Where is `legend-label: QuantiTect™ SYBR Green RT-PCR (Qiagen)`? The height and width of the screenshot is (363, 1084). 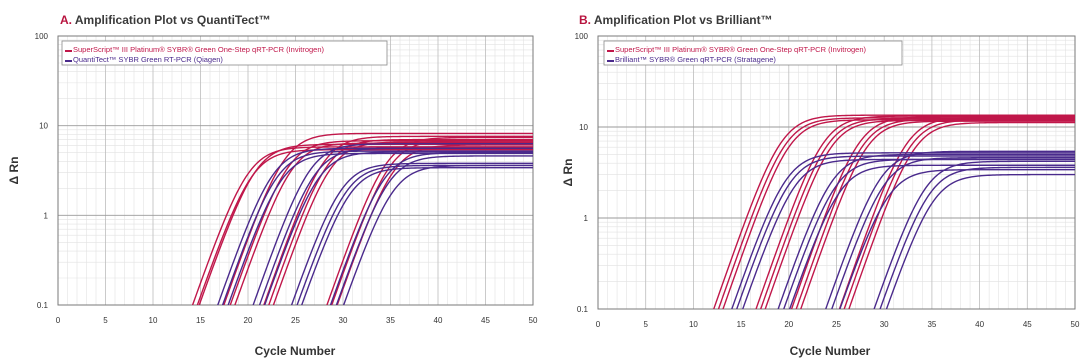 legend-label: QuantiTect™ SYBR Green RT-PCR (Qiagen) is located at coordinates (148, 59).